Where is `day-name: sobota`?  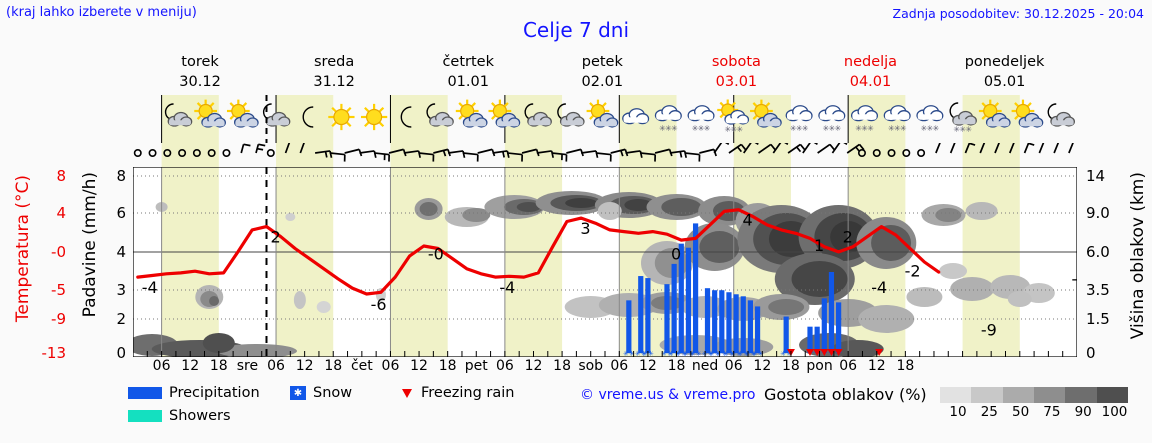 day-name: sobota is located at coordinates (736, 62).